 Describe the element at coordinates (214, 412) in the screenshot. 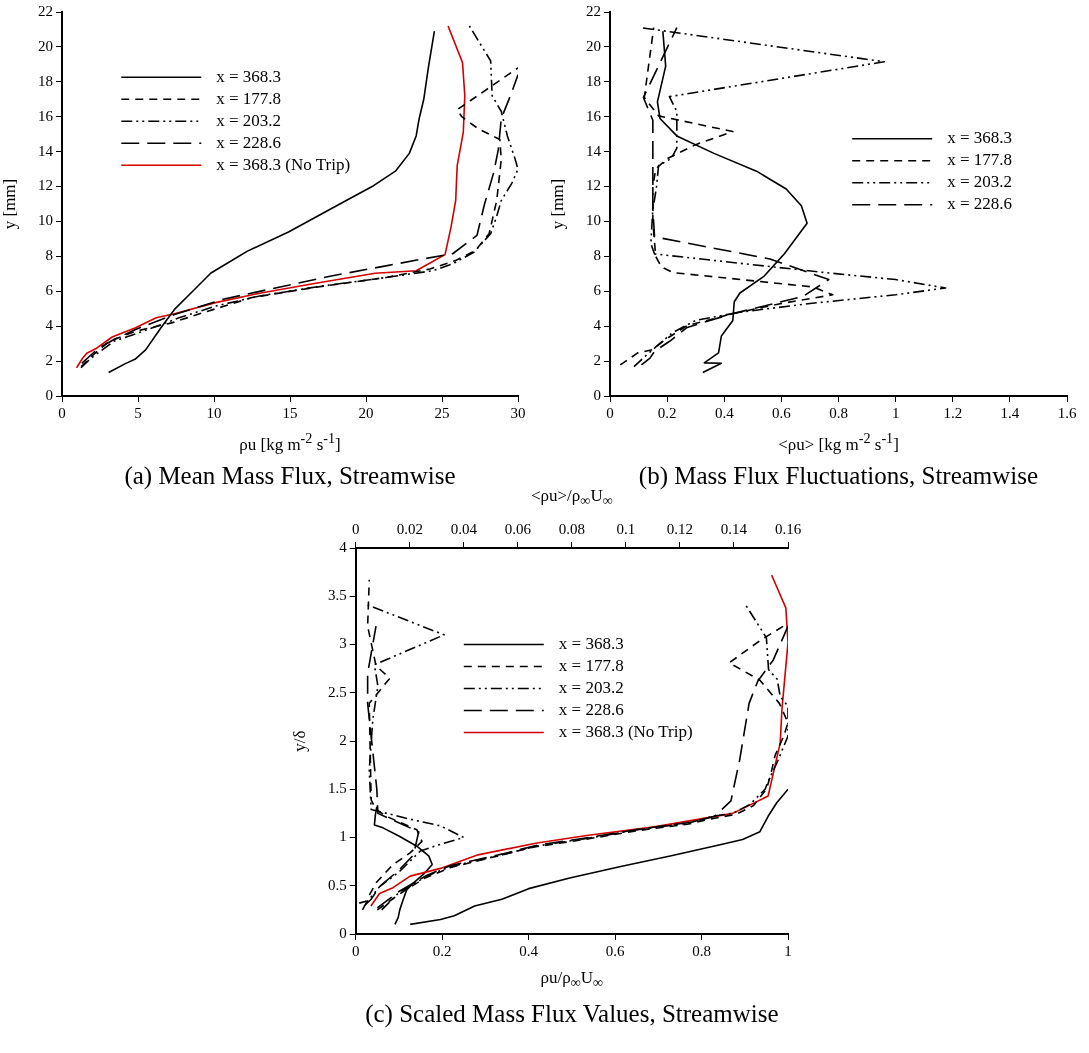

I see `x-tick-label: 10` at that location.